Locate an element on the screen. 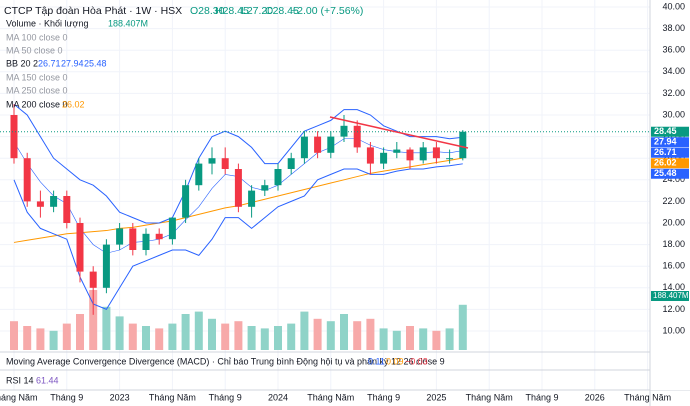 This screenshot has width=690, height=406. indicator-label: Volume · Khối lượng is located at coordinates (47, 23).